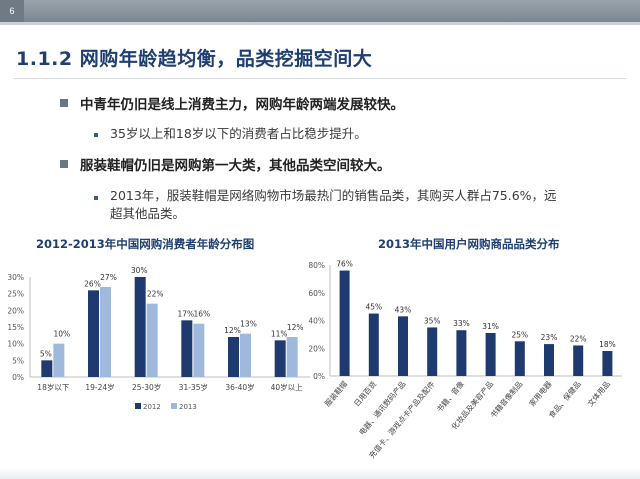 The image size is (640, 479). What do you see at coordinates (549, 337) in the screenshot?
I see `data-label: 23%` at bounding box center [549, 337].